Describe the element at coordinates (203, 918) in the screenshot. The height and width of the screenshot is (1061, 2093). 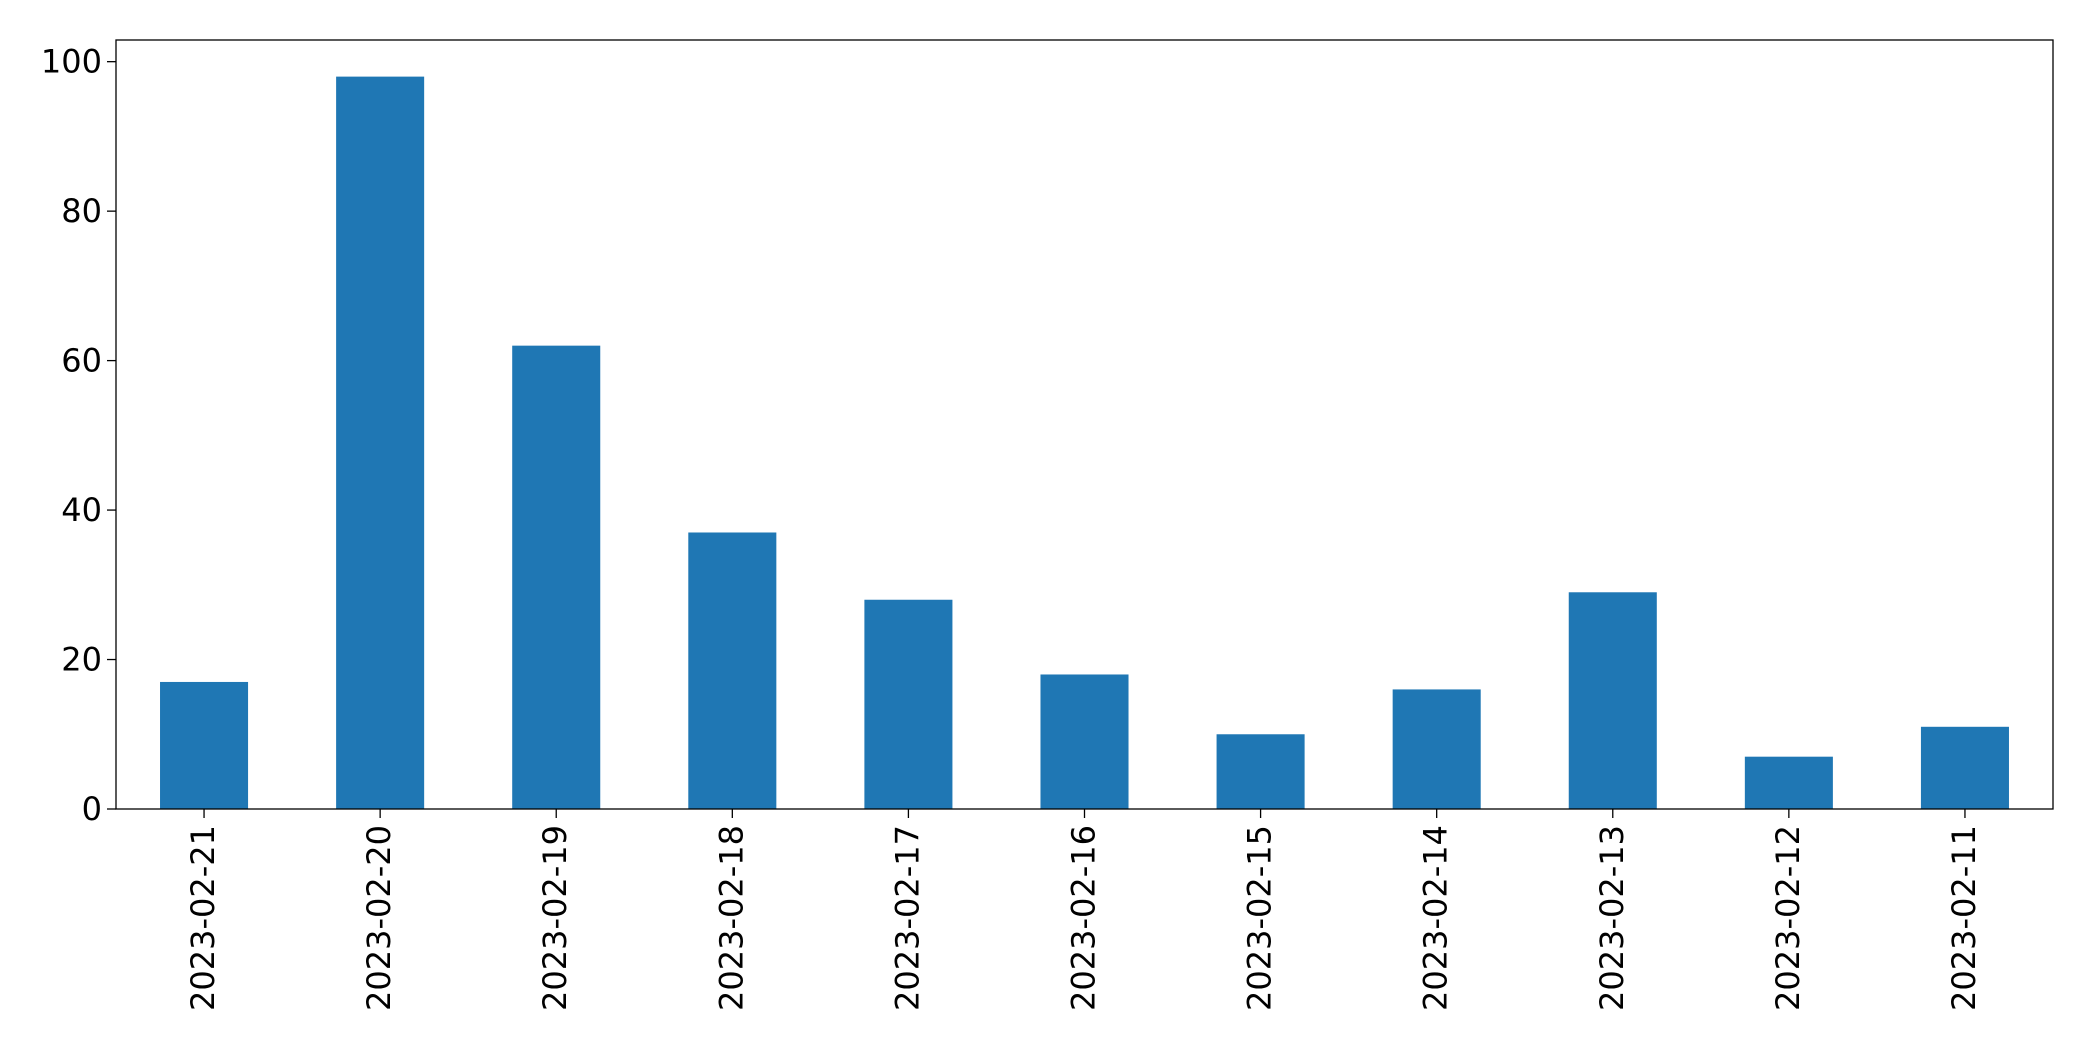
I see `x-tick-label: 2023-02-21` at that location.